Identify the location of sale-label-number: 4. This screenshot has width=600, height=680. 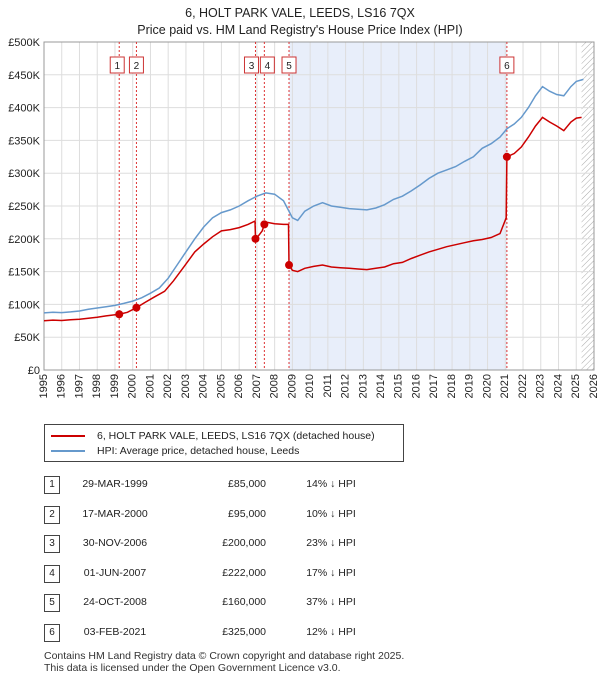
(268, 66).